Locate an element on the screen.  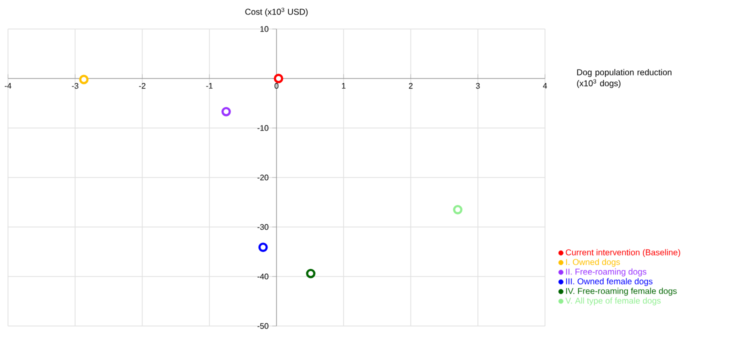
y-tick-label: -20 is located at coordinates (263, 177).